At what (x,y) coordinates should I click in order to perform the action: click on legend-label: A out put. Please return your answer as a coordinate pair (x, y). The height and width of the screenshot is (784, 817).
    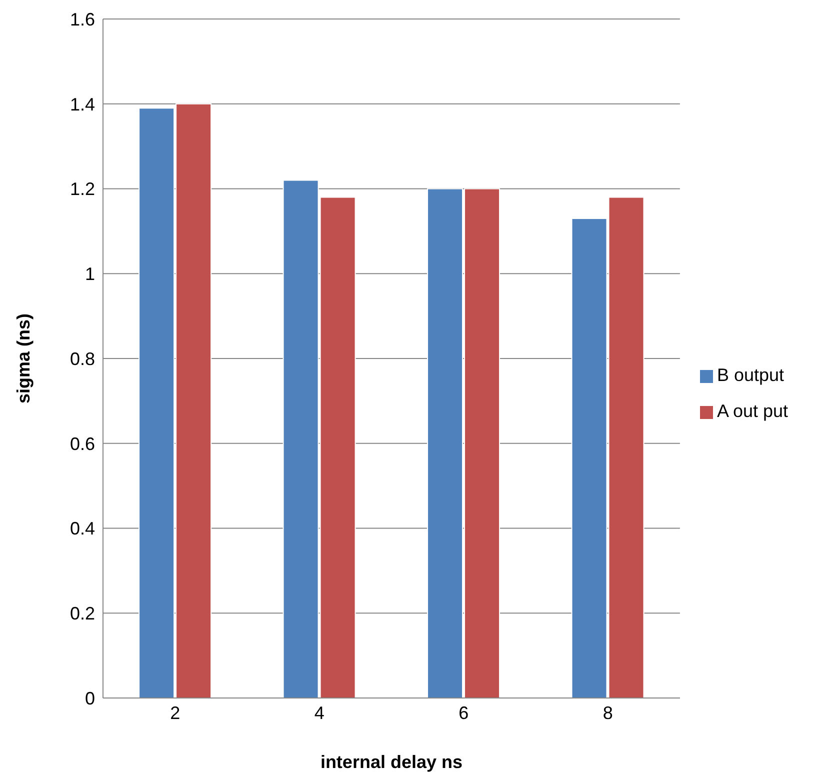
    Looking at the image, I should click on (752, 411).